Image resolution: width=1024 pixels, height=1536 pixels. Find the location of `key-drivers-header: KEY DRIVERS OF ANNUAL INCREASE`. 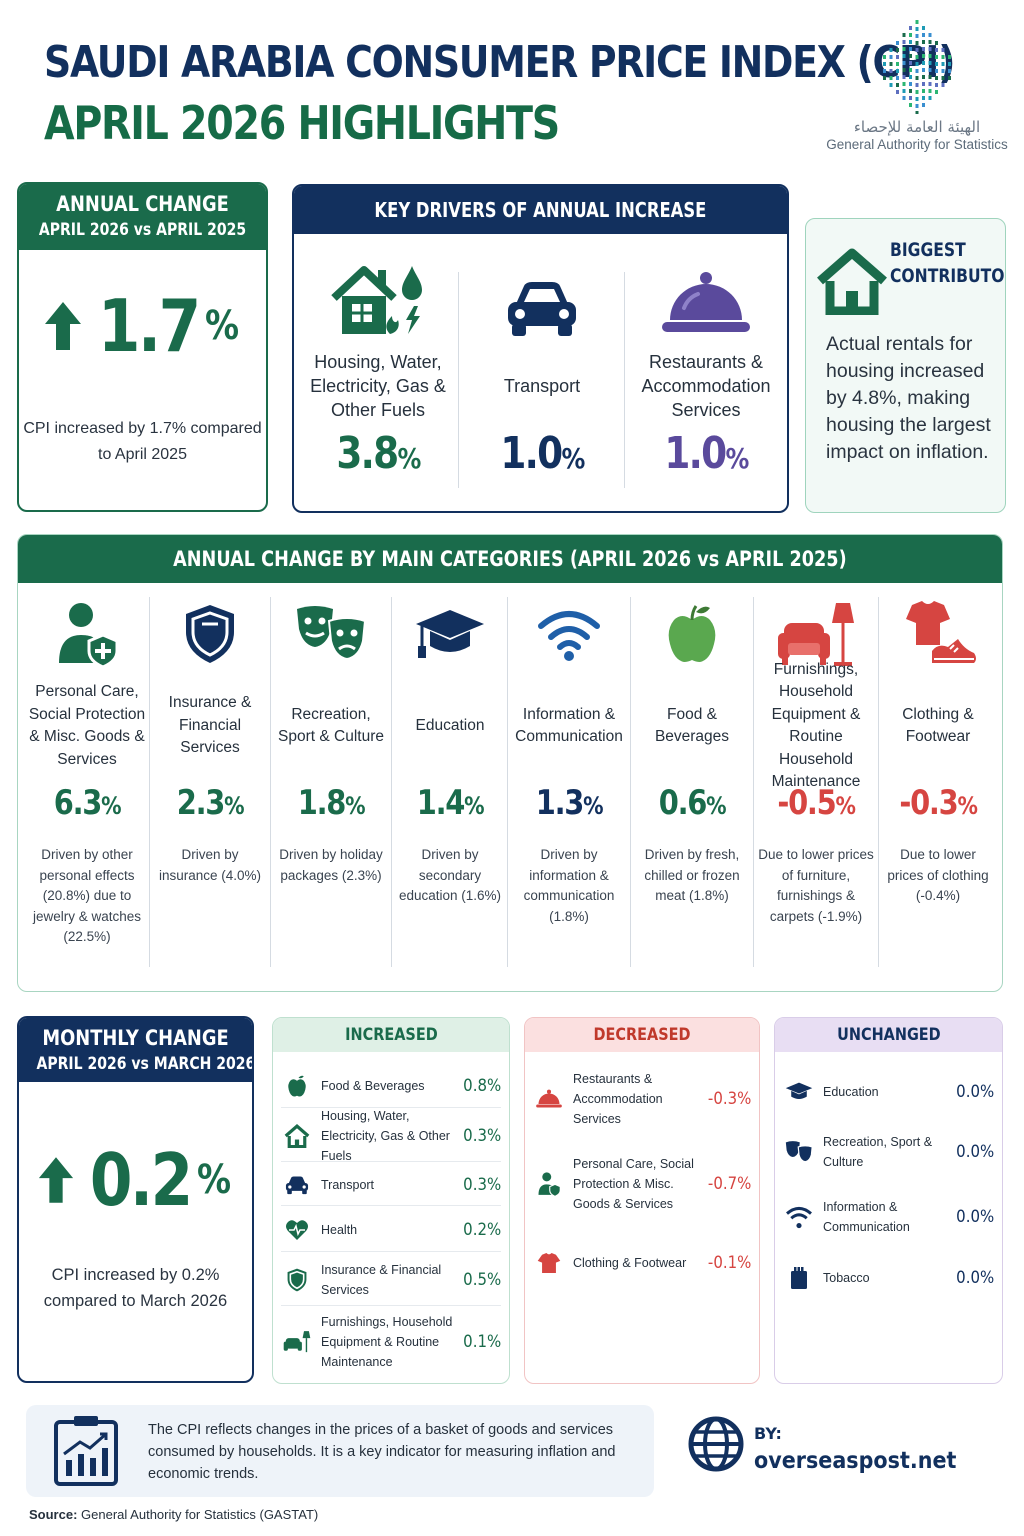

key-drivers-header: KEY DRIVERS OF ANNUAL INCREASE is located at coordinates (540, 210).